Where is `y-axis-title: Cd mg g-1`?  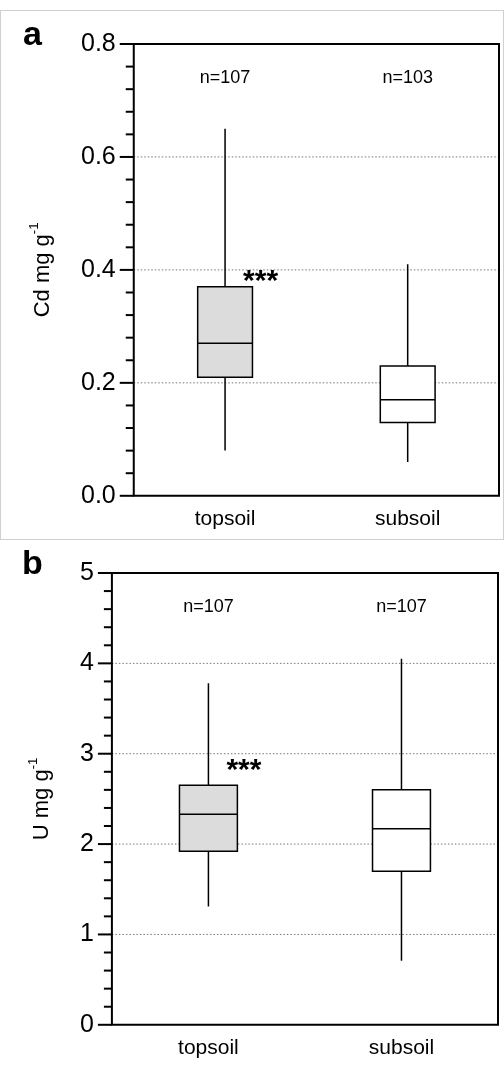
y-axis-title: Cd mg g-1 is located at coordinates (40, 270).